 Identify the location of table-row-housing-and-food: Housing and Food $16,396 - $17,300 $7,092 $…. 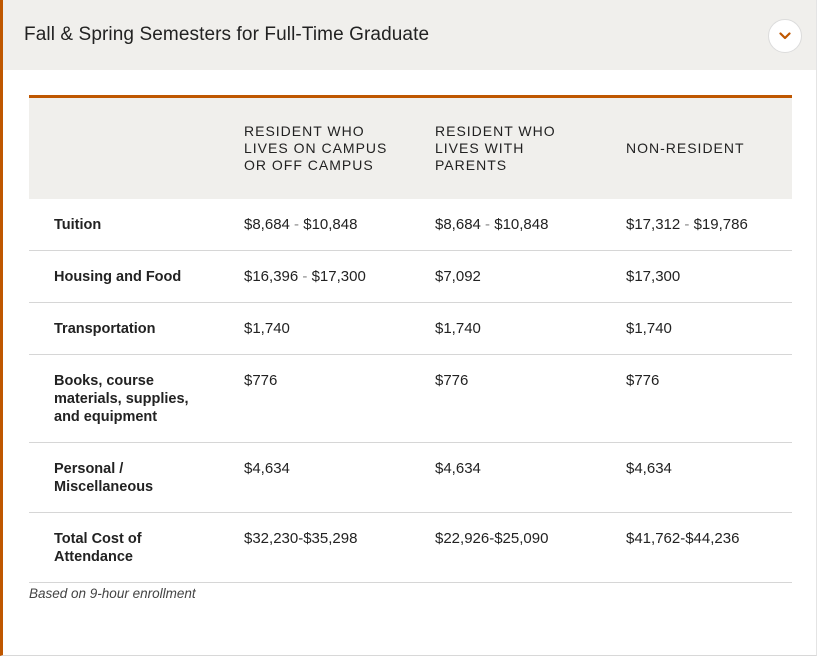
(410, 276).